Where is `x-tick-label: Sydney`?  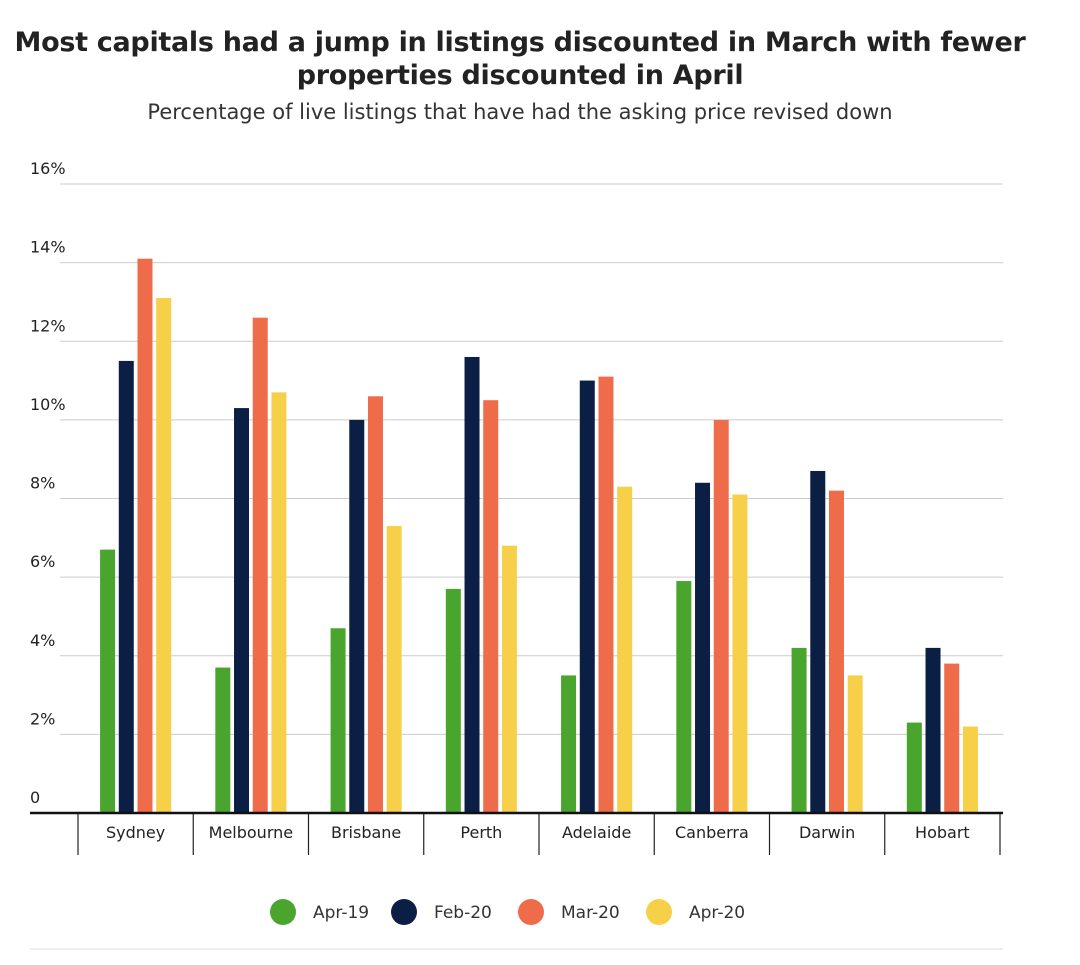 x-tick-label: Sydney is located at coordinates (135, 832).